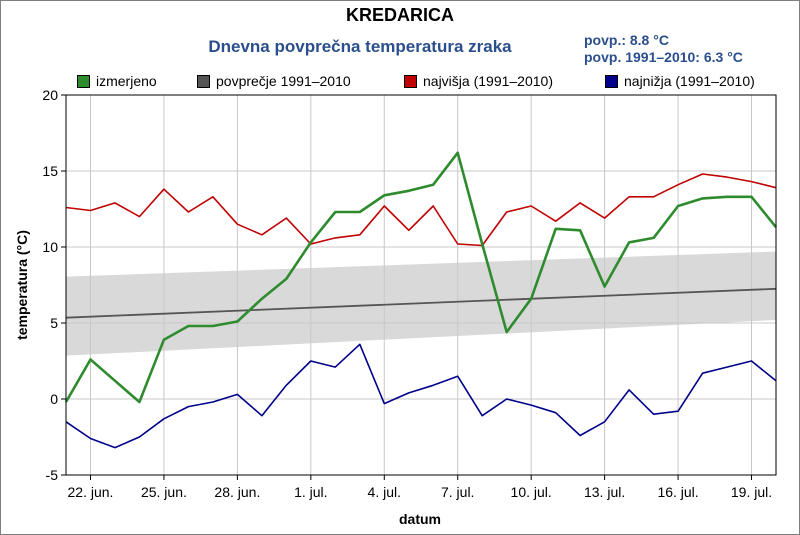 This screenshot has width=800, height=535. Describe the element at coordinates (52, 475) in the screenshot. I see `y-tick-label: -5` at that location.